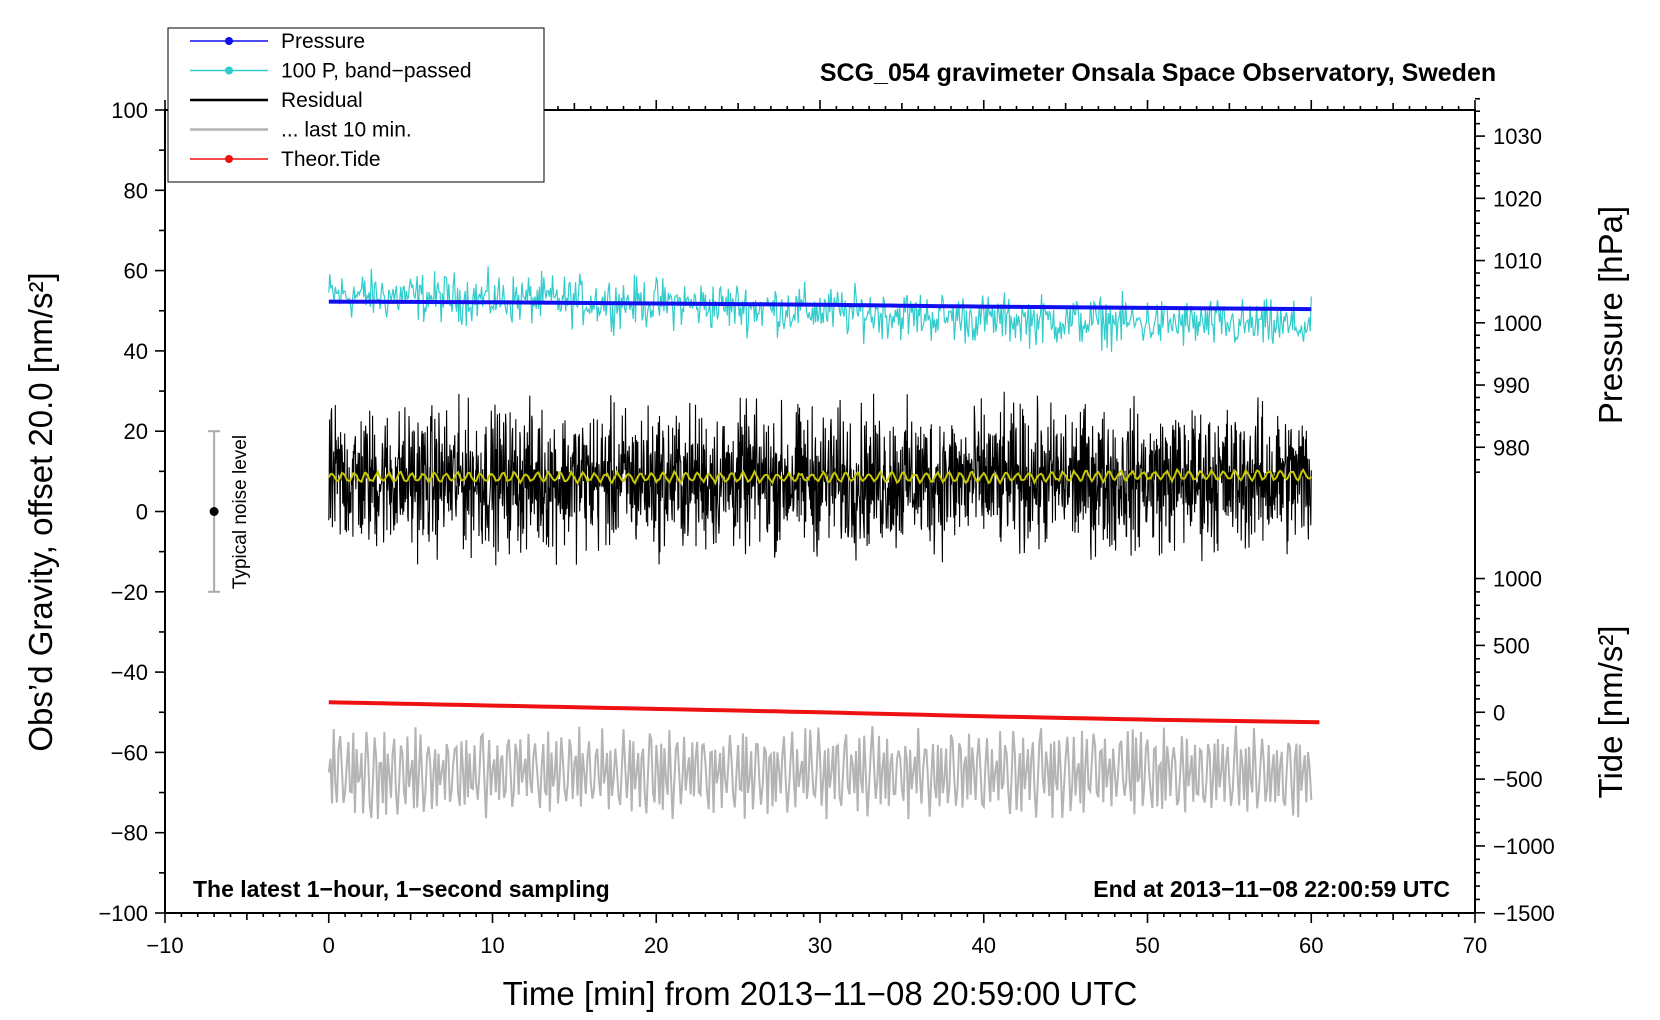 The image size is (1660, 1020). I want to click on x-tick-label: 30, so click(820, 945).